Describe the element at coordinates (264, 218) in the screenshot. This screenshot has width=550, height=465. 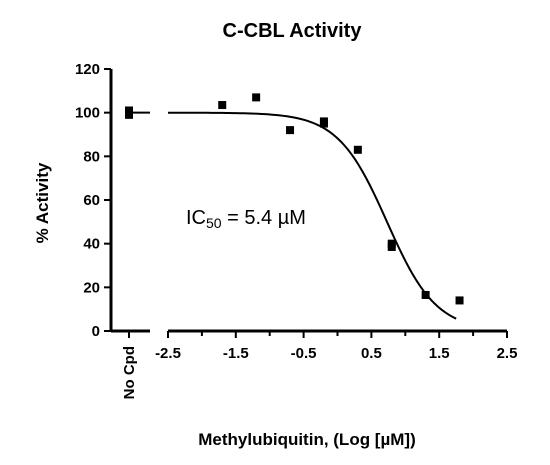
I see `ic50-suffix: = 5.4 µM` at that location.